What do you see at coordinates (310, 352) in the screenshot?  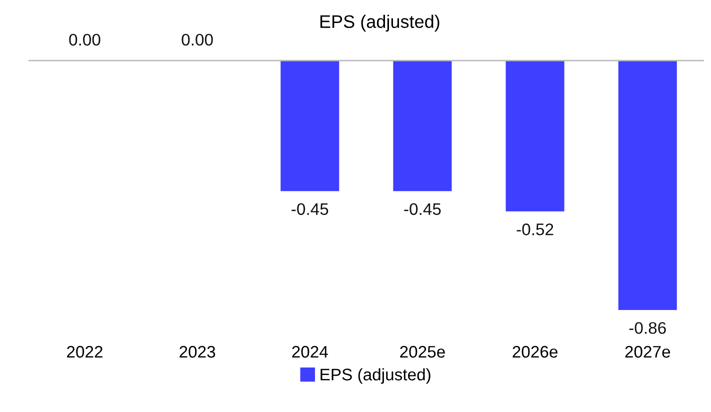 I see `x-tick-label: 2024` at bounding box center [310, 352].